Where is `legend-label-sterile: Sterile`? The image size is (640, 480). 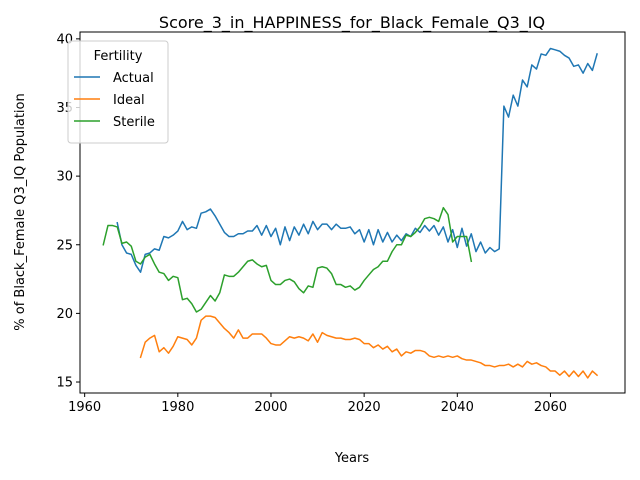
legend-label-sterile: Sterile is located at coordinates (134, 122).